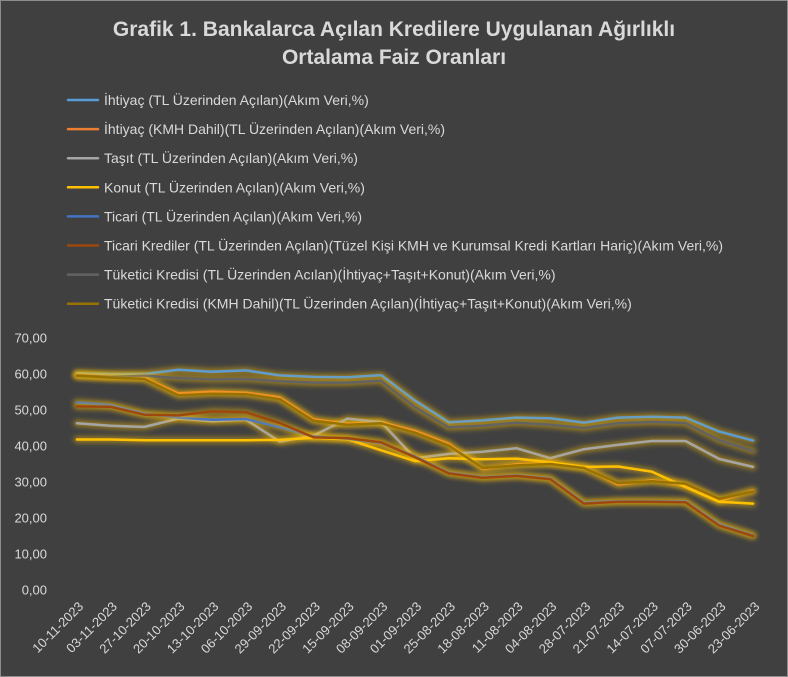 This screenshot has height=677, width=788. I want to click on y-tick-label: 10,00, so click(30, 554).